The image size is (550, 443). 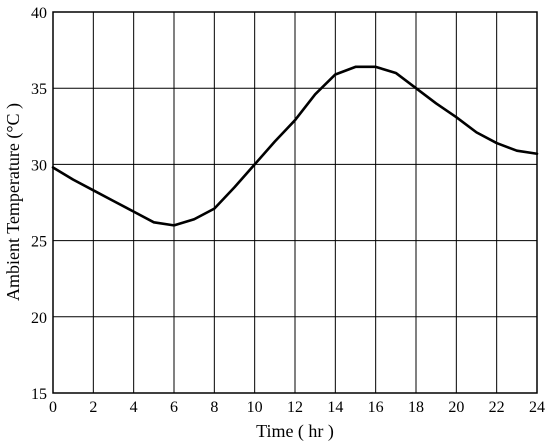 I want to click on y-tick-label: 15, so click(x=39, y=394).